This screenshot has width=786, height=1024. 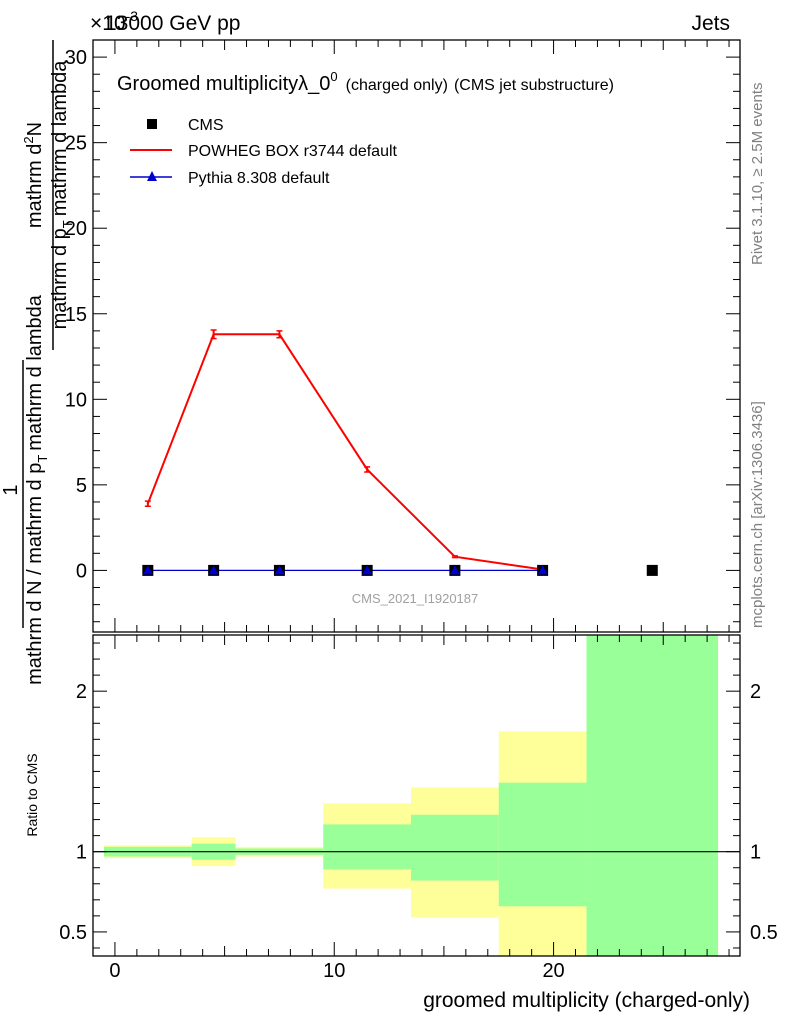 What do you see at coordinates (652, 570) in the screenshot?
I see `cms-point` at bounding box center [652, 570].